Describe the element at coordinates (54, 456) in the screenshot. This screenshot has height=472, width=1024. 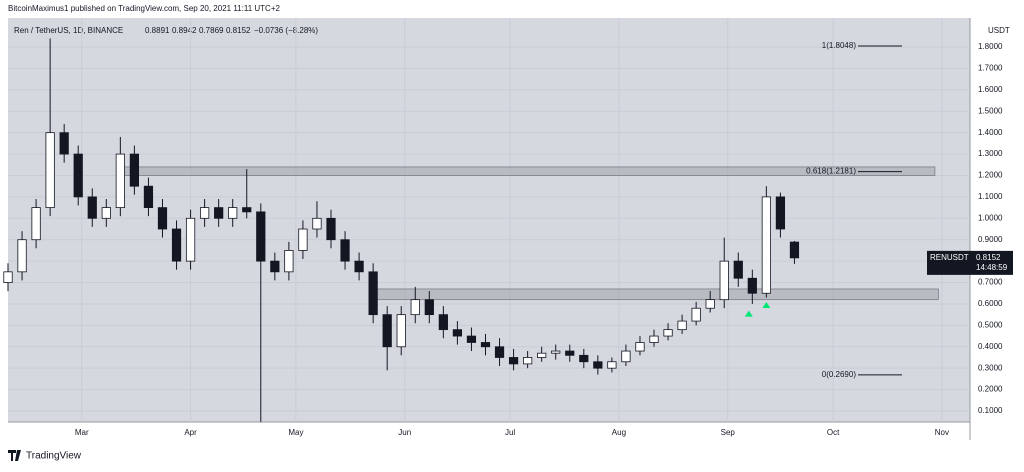
I see `footer-brand: TradingView` at that location.